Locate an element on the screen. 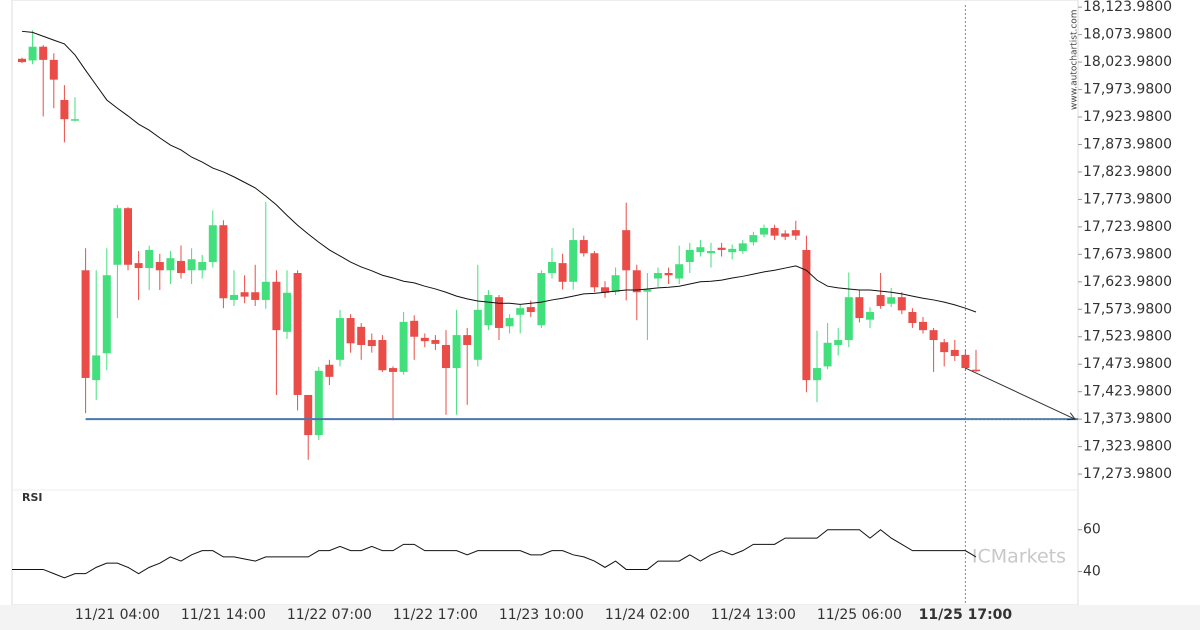 This screenshot has height=630, width=1200. rsi-tick-label: 40 is located at coordinates (1092, 572).